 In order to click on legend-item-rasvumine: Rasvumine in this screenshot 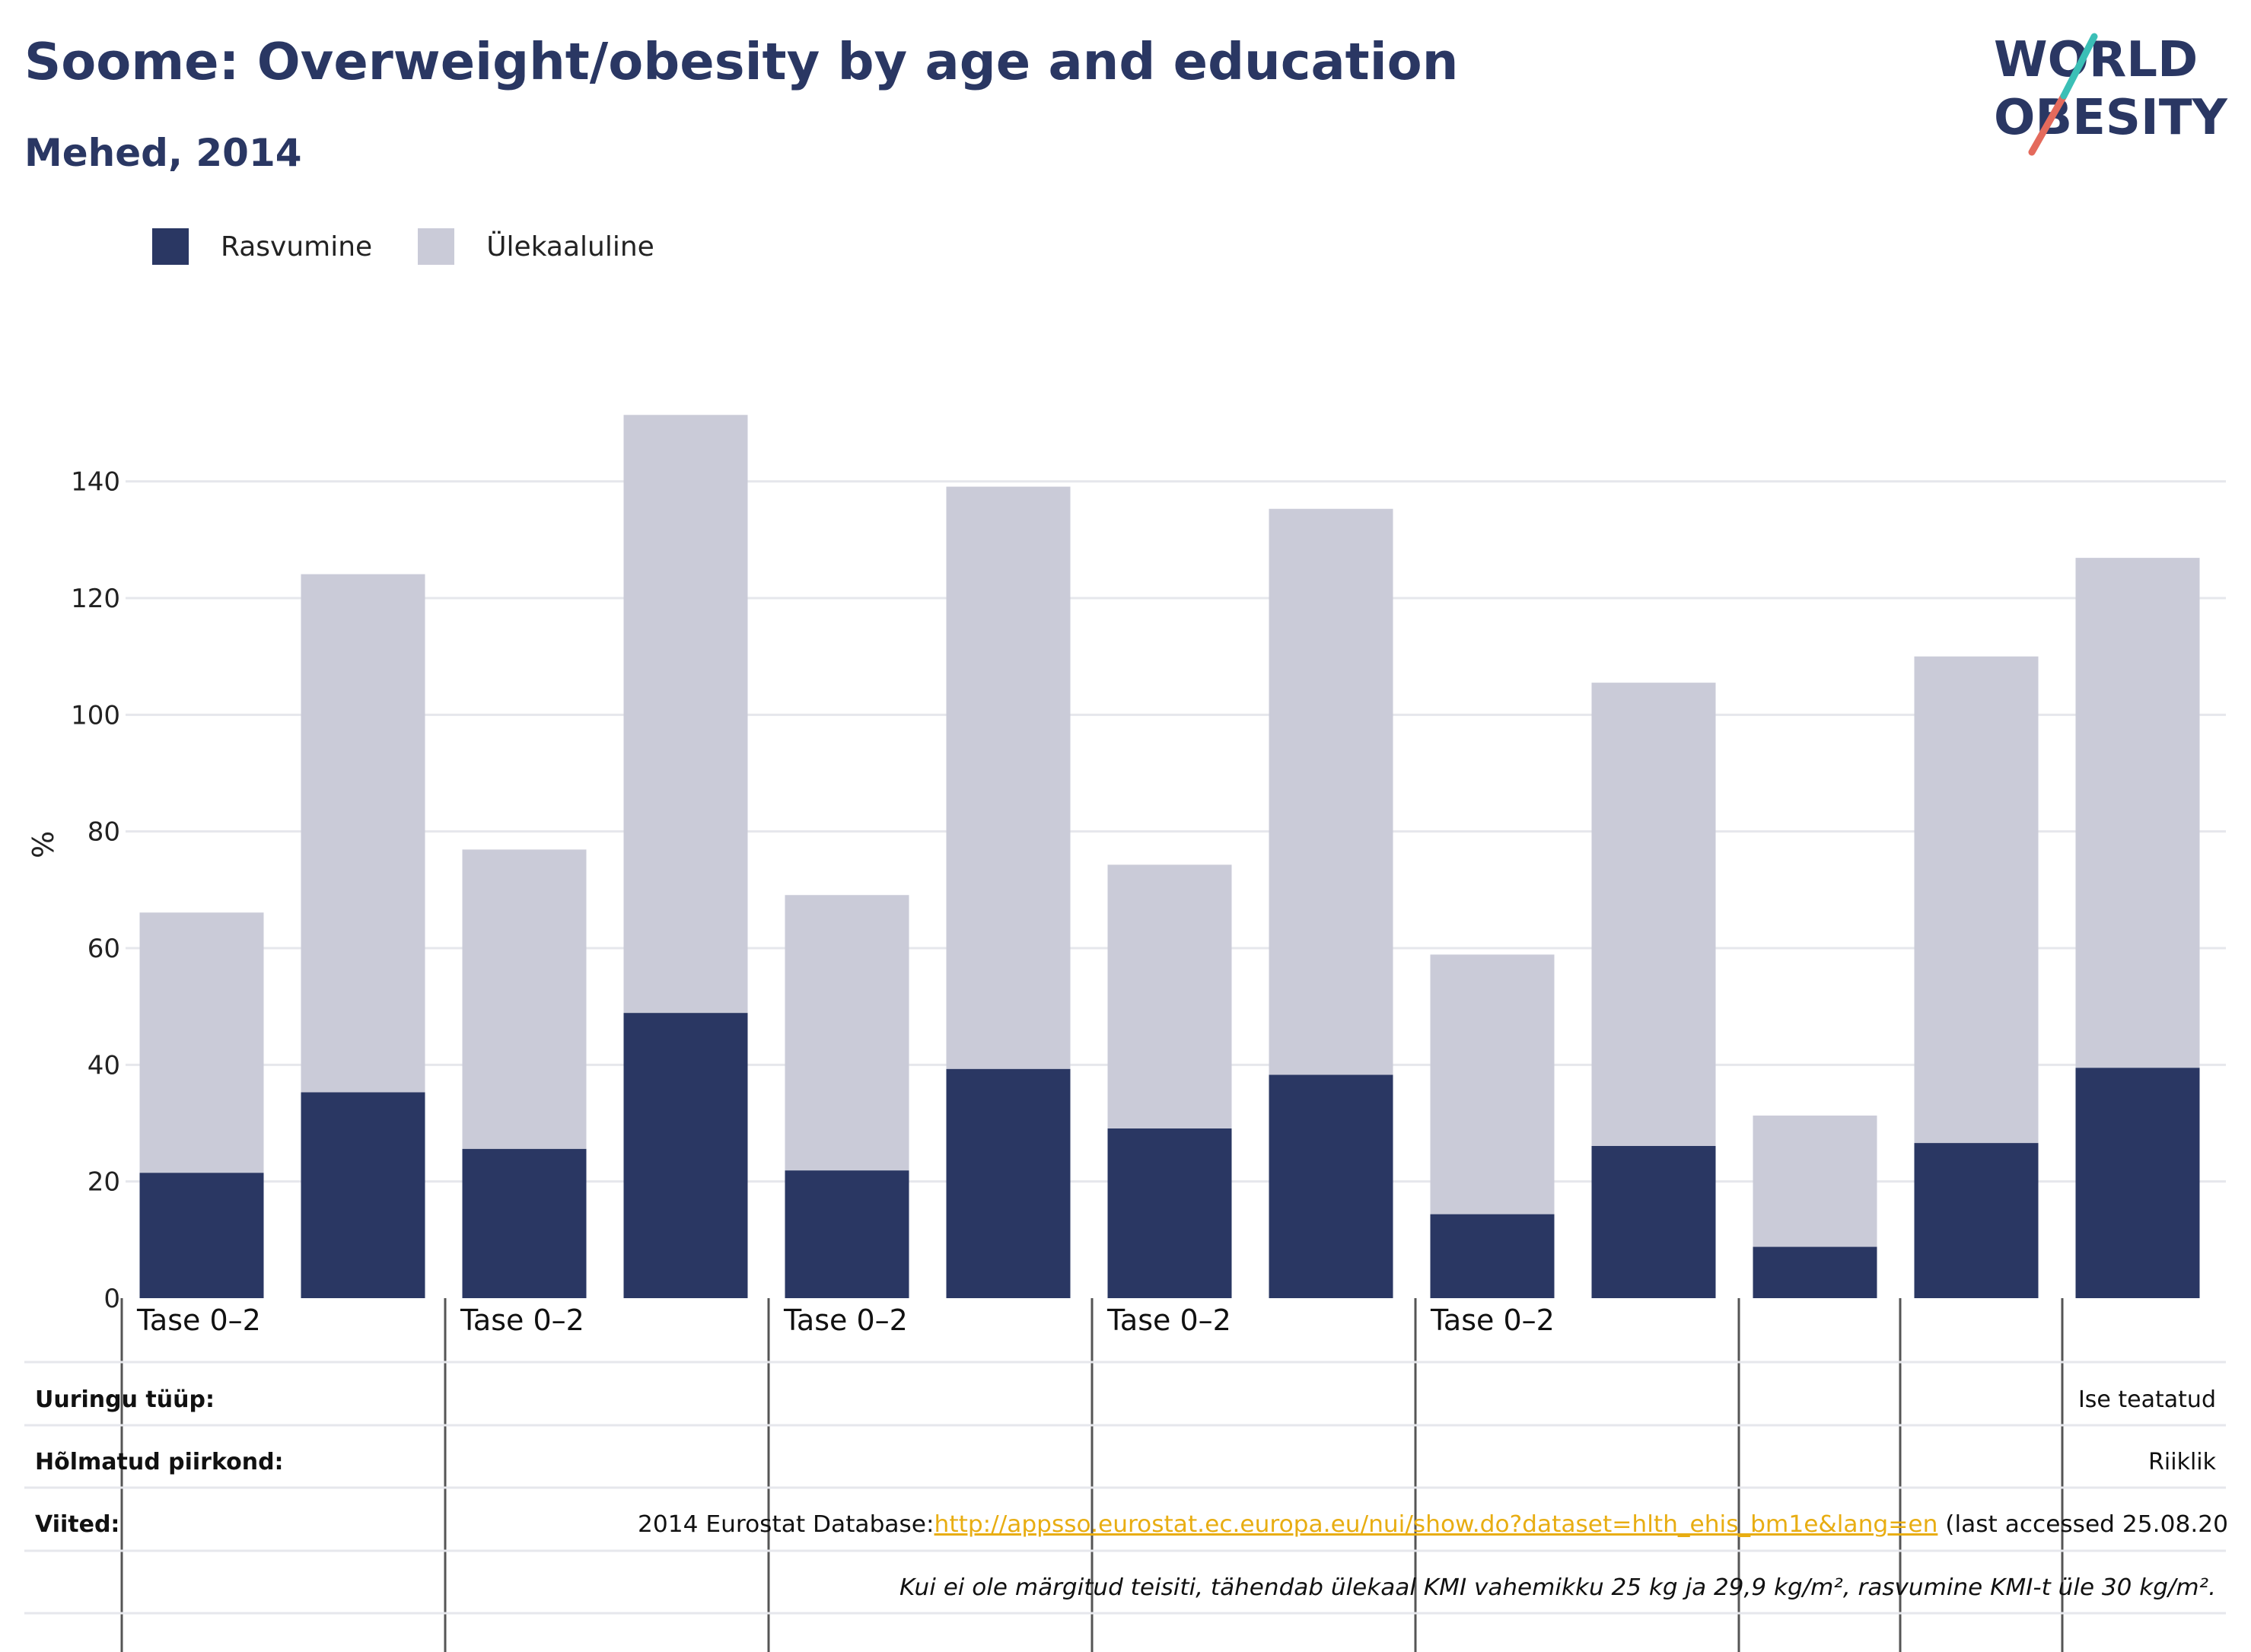, I will do `click(262, 246)`.